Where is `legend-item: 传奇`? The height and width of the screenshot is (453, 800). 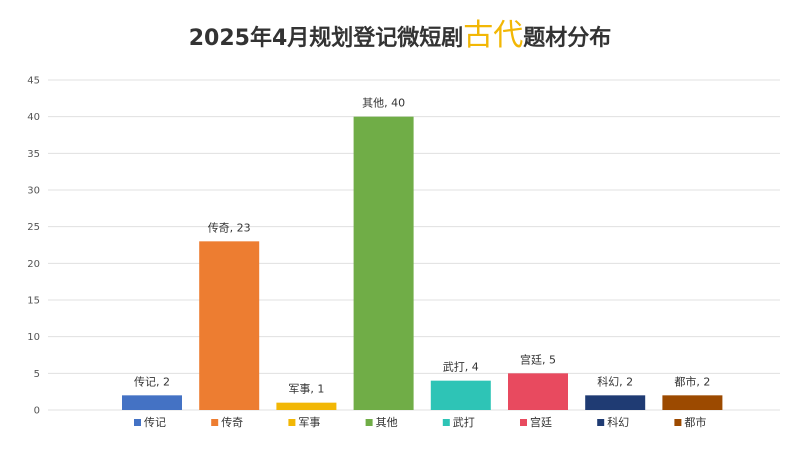 legend-item: 传奇 is located at coordinates (227, 422).